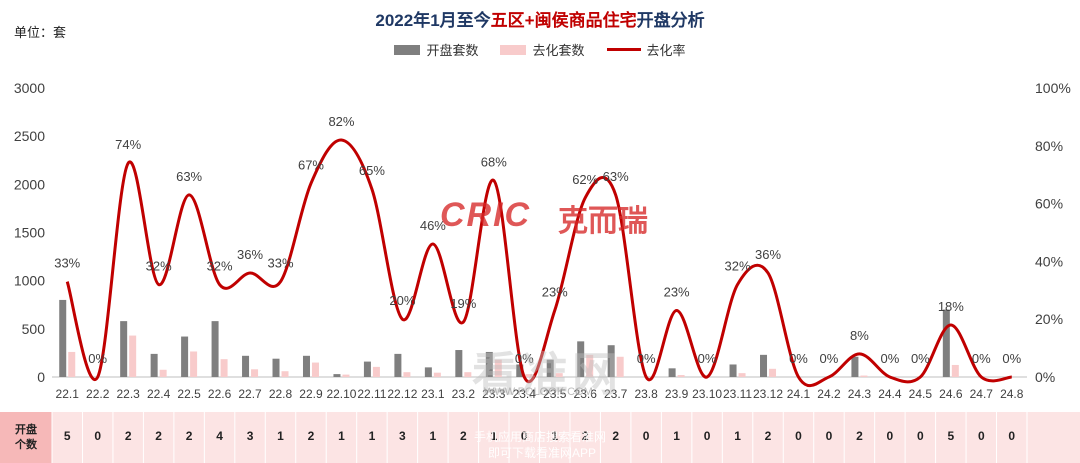  Describe the element at coordinates (219, 436) in the screenshot. I see `table-cell: 4` at that location.